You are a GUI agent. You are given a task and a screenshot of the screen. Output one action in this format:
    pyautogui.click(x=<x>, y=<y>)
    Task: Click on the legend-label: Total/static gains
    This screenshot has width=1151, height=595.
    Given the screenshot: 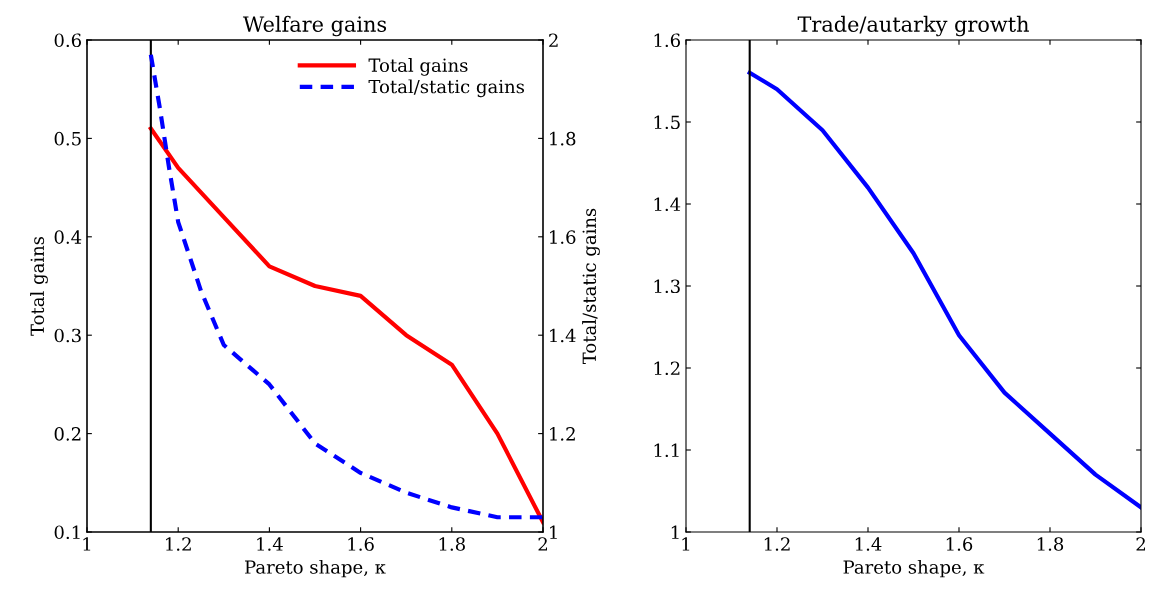 What is the action you would take?
    pyautogui.click(x=446, y=88)
    